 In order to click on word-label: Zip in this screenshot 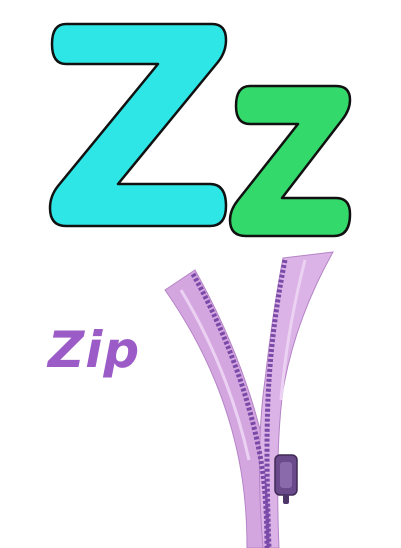, I will do `click(94, 350)`.